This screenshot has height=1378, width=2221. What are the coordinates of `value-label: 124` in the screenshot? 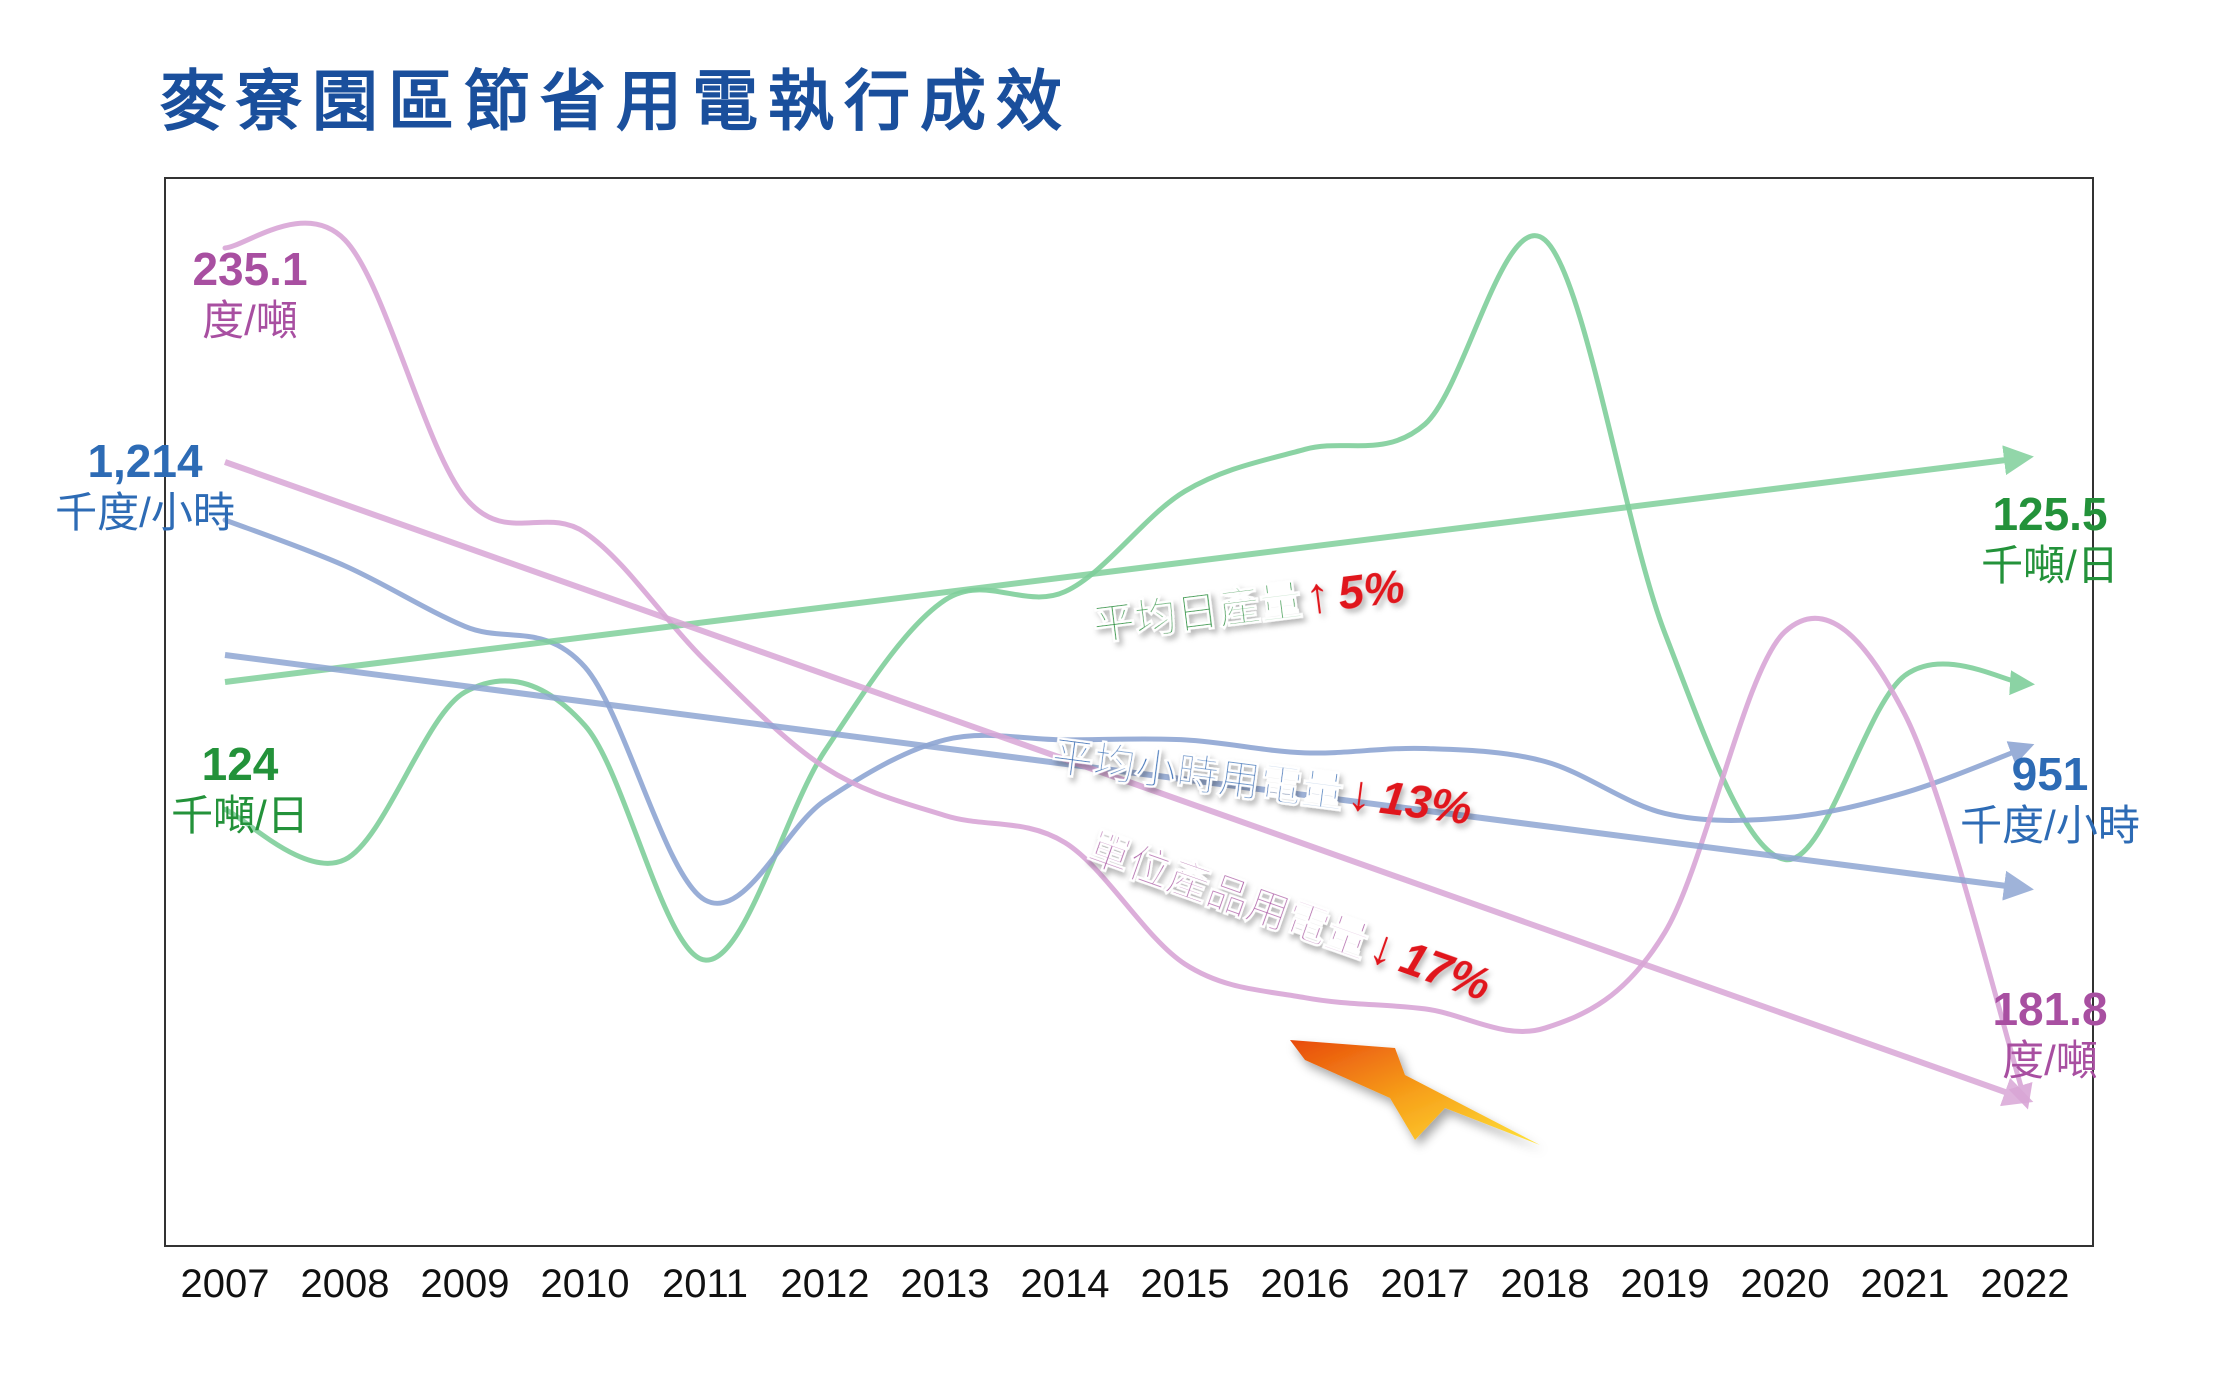 It's located at (240, 764).